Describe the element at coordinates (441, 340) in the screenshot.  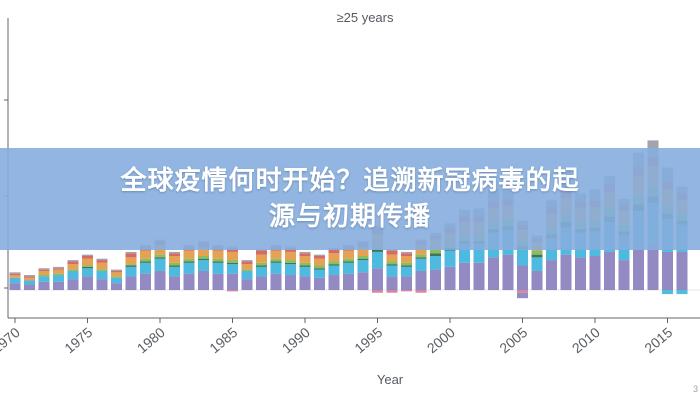
I see `x-tick-label-2000: 2000` at that location.